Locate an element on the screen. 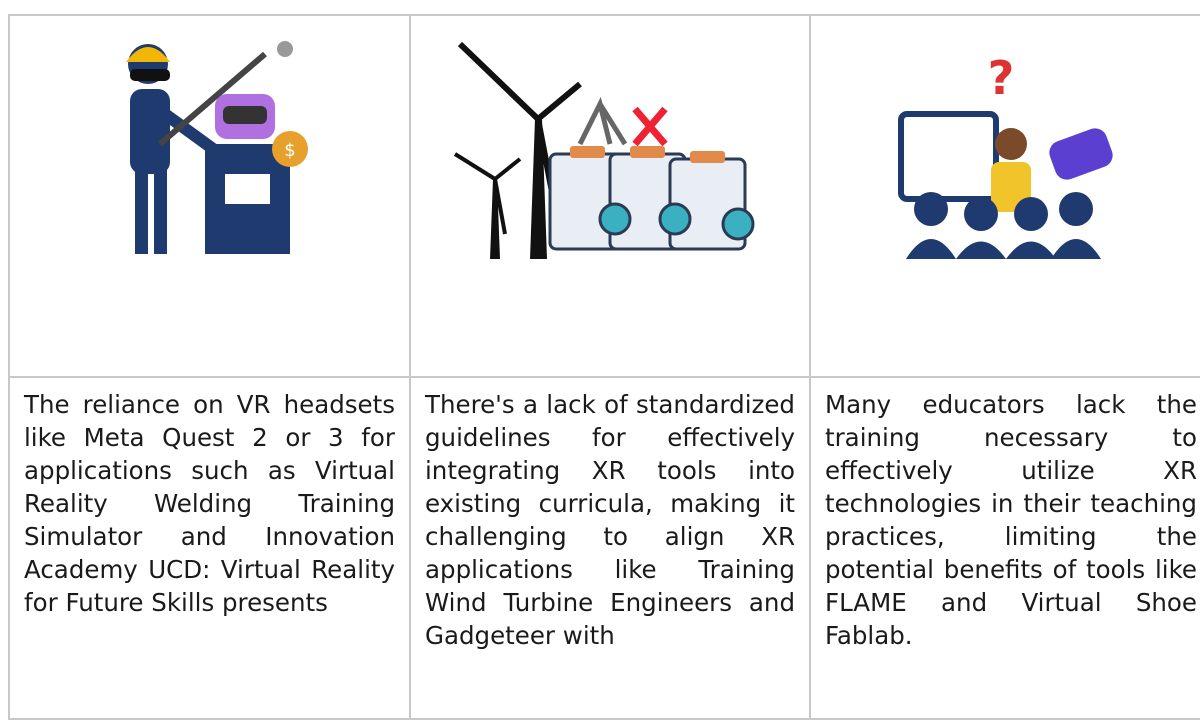 The width and height of the screenshot is (1200, 720). welder-illustration: $ is located at coordinates (216, 147).